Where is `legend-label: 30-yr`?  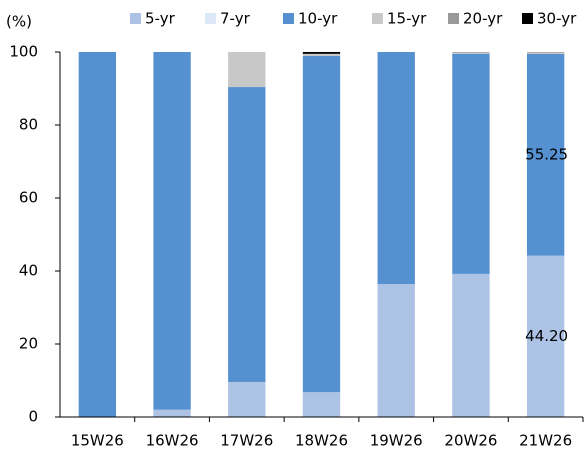 legend-label: 30-yr is located at coordinates (557, 19).